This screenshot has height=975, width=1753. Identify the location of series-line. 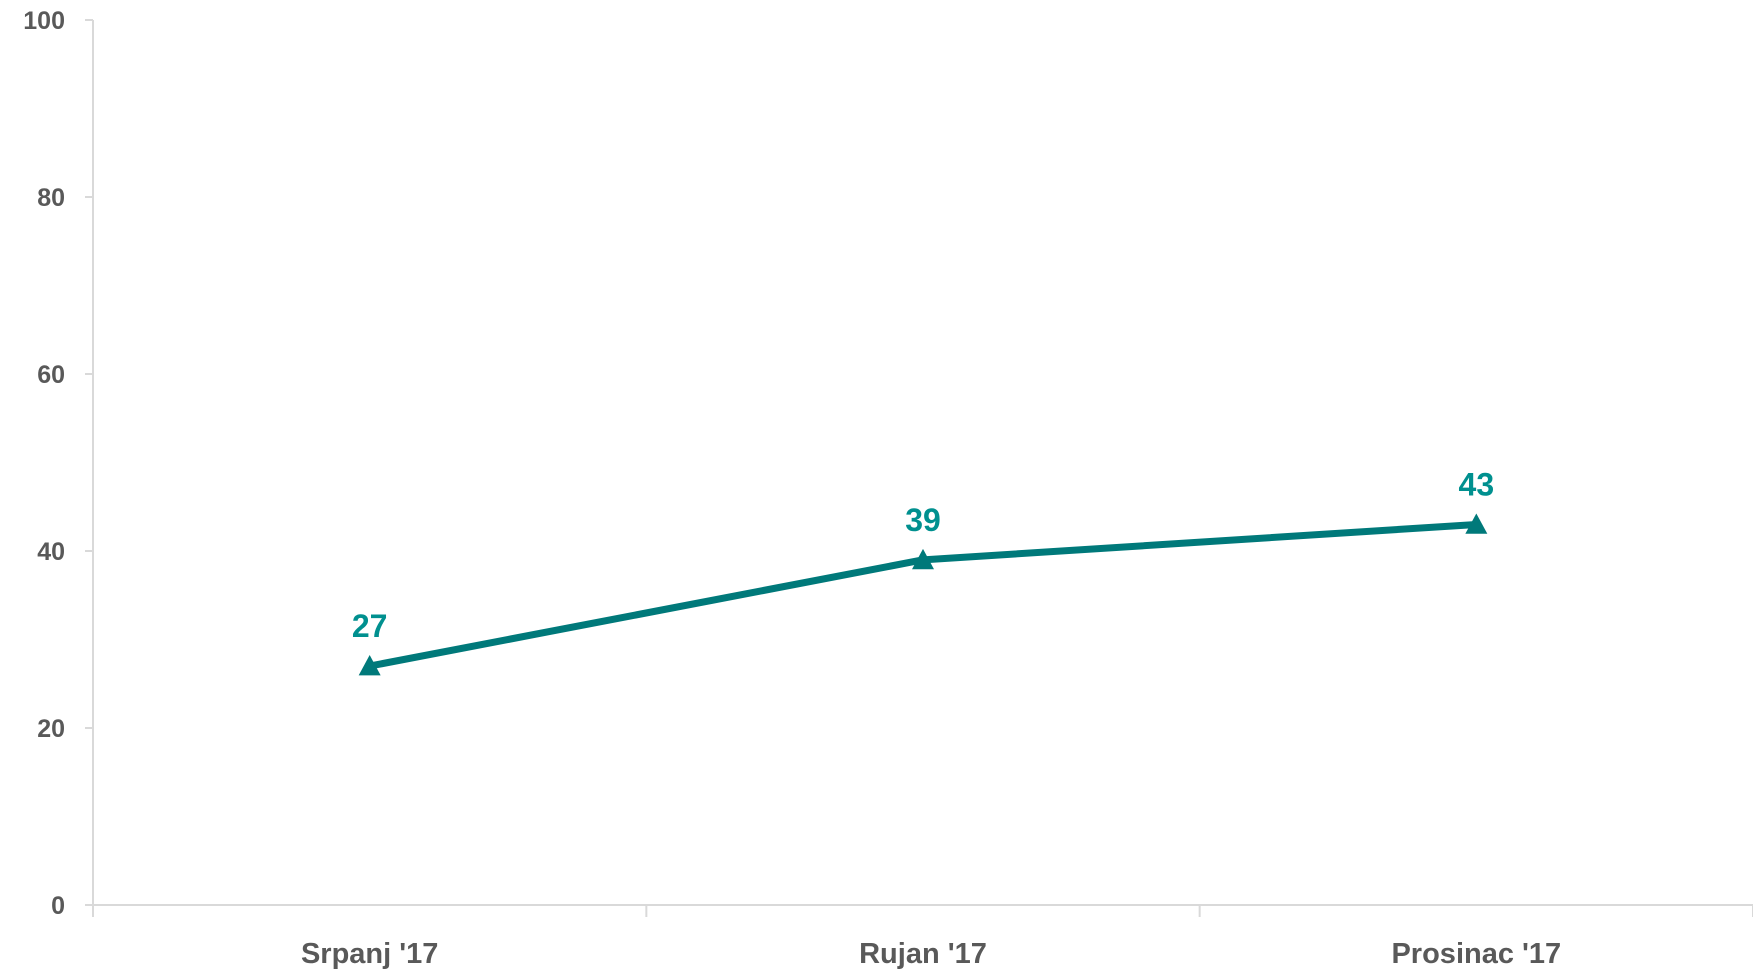
(923, 595).